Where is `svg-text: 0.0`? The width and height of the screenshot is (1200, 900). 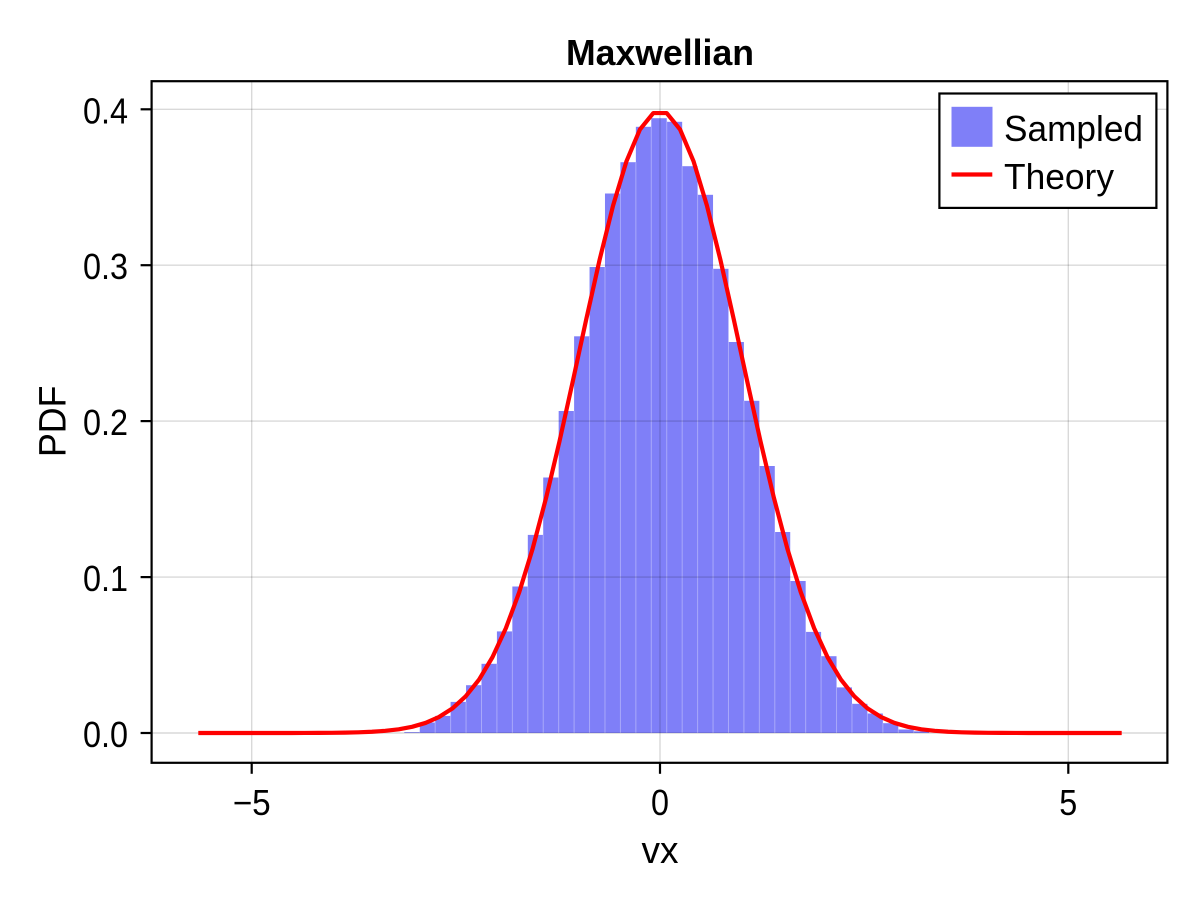
svg-text: 0.0 is located at coordinates (105, 734).